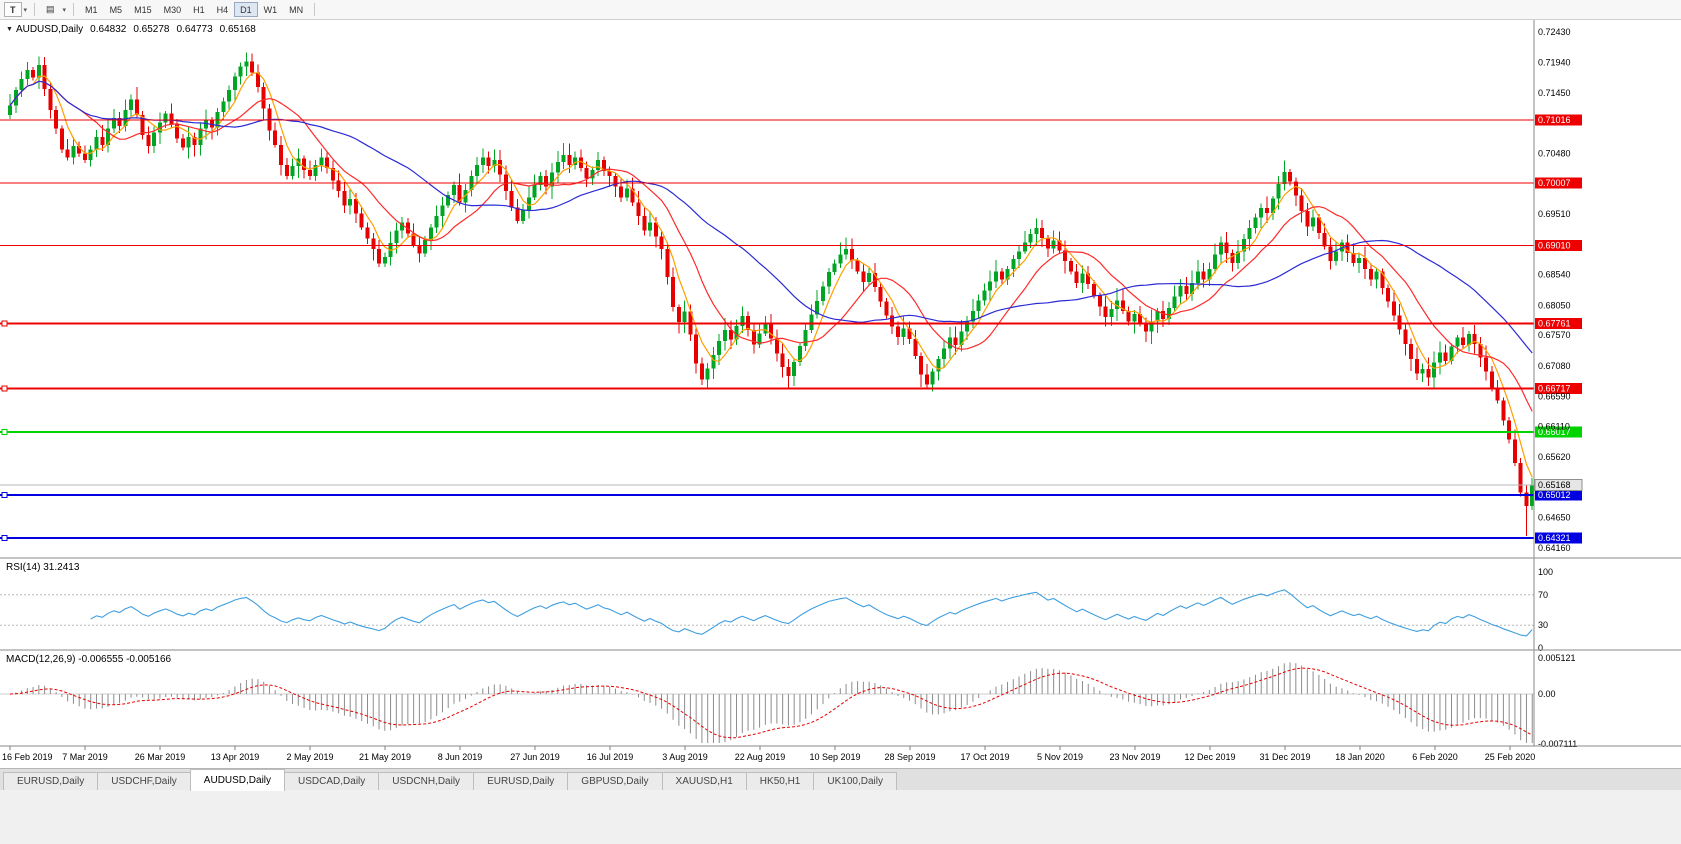 This screenshot has height=844, width=1681. Describe the element at coordinates (309, 757) in the screenshot. I see `svg-text: 2 May 2019` at that location.